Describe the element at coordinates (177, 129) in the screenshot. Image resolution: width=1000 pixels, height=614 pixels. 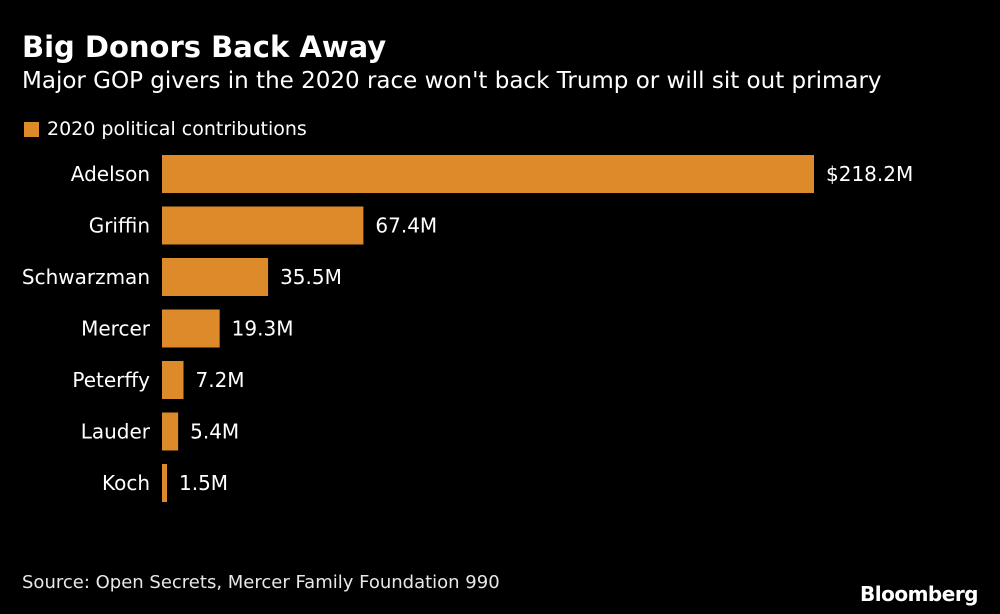
I see `legend-label: 2020 political contributions` at that location.